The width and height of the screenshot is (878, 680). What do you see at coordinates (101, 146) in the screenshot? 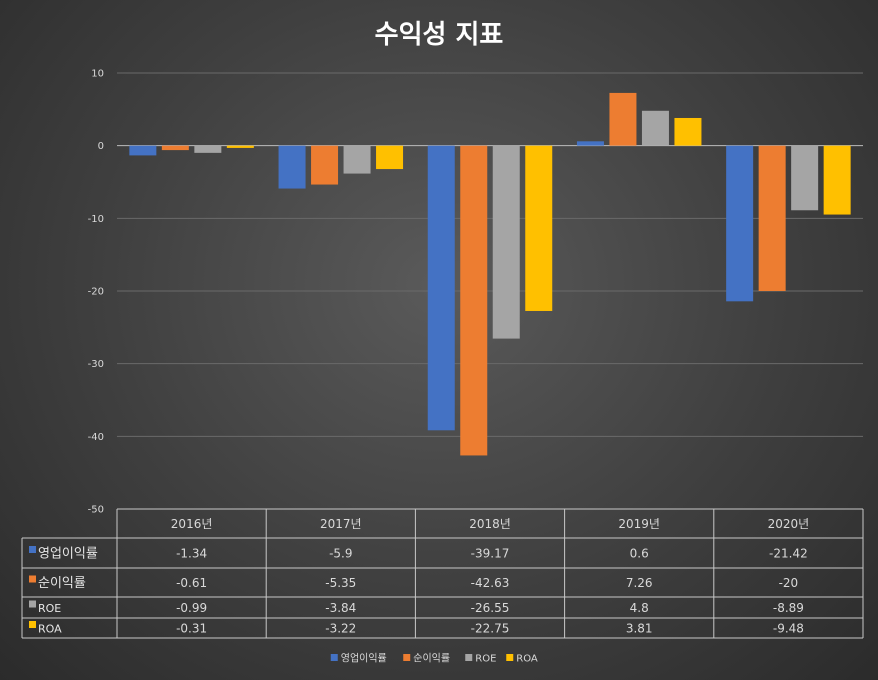
I see `y-tick-label: 0` at bounding box center [101, 146].